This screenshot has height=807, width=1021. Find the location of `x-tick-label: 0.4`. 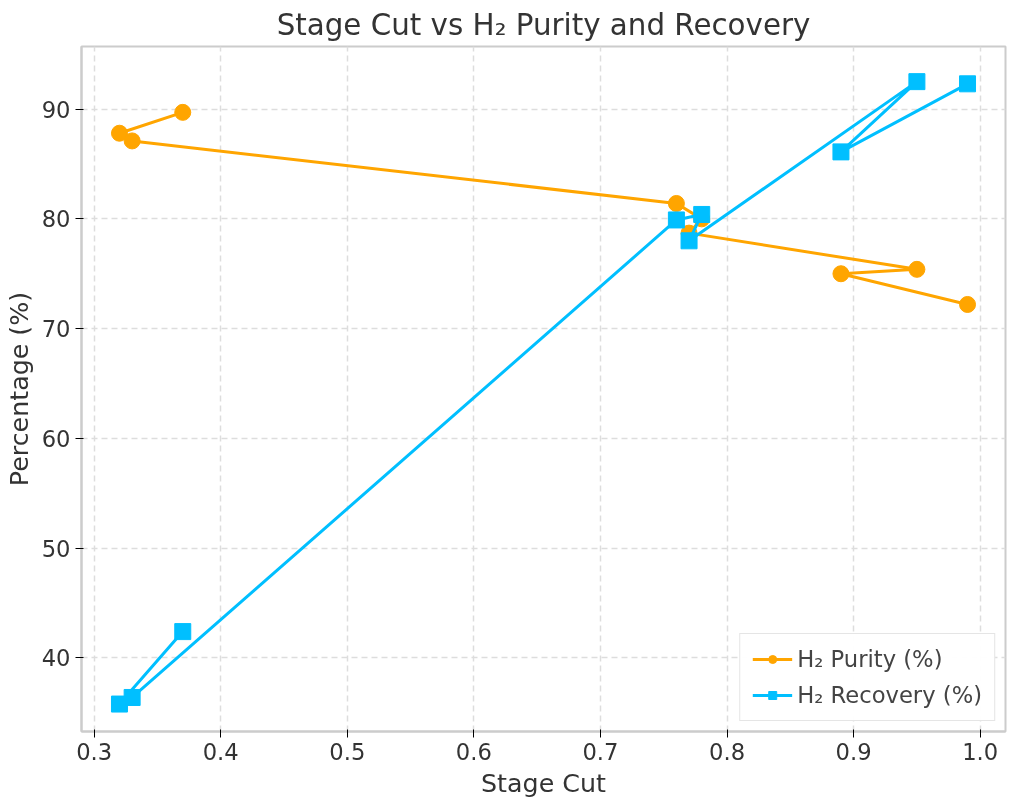

x-tick-label: 0.4 is located at coordinates (220, 751).